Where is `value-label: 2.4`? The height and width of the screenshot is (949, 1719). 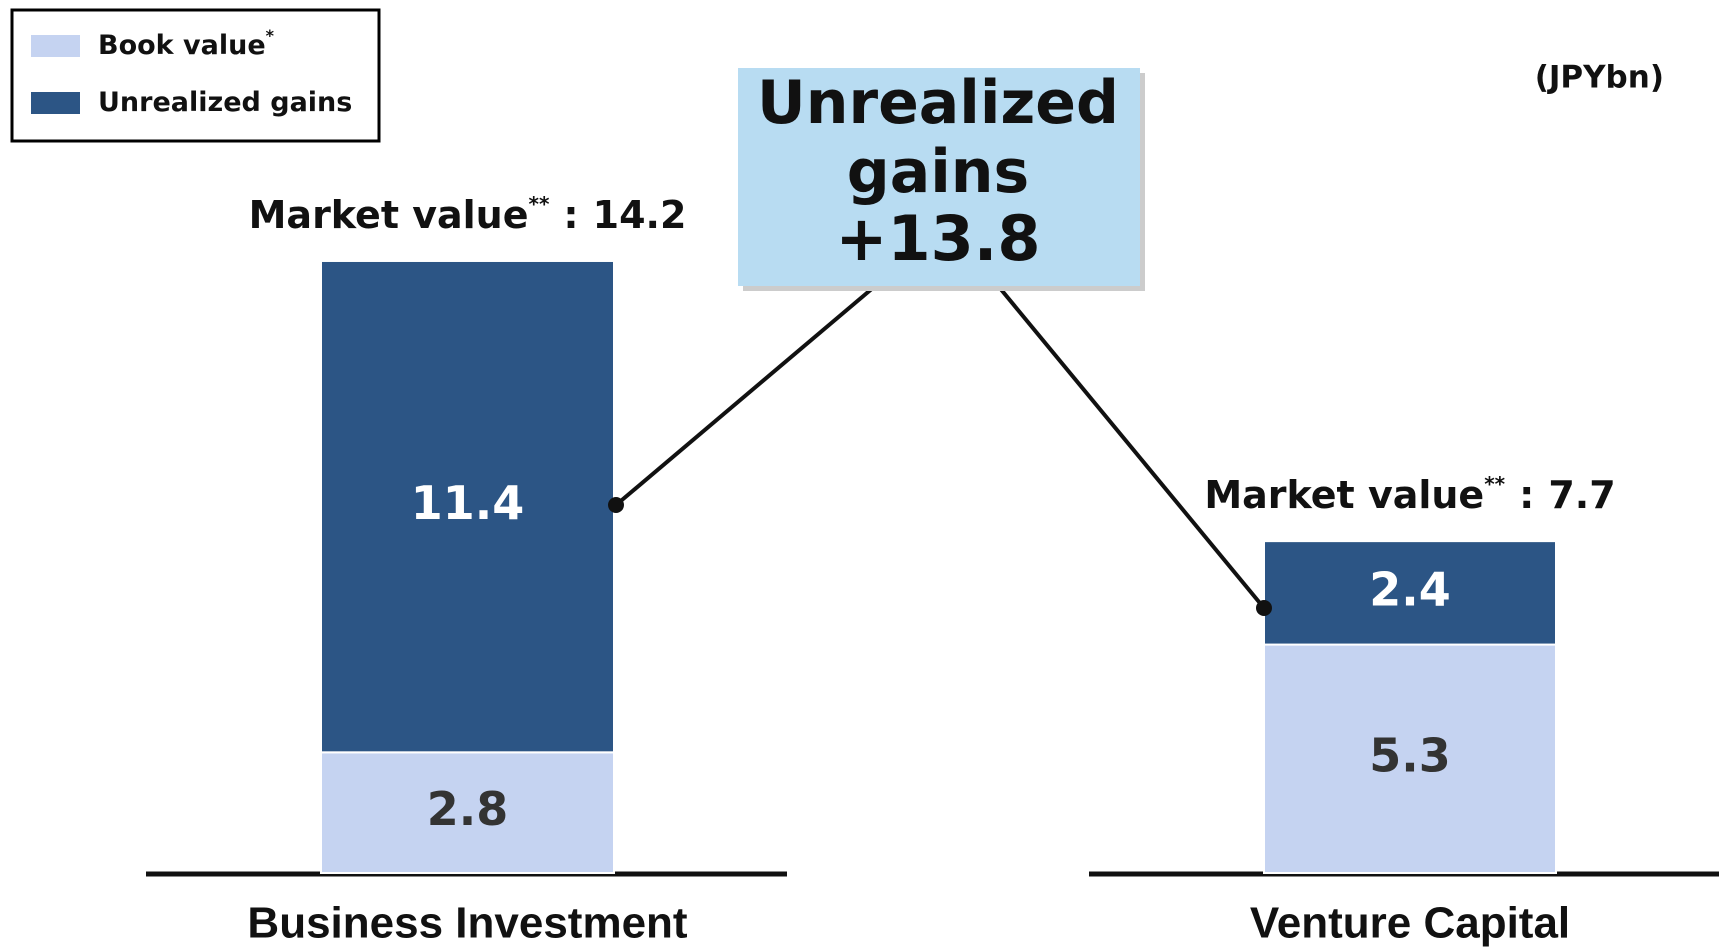 value-label: 2.4 is located at coordinates (1410, 589).